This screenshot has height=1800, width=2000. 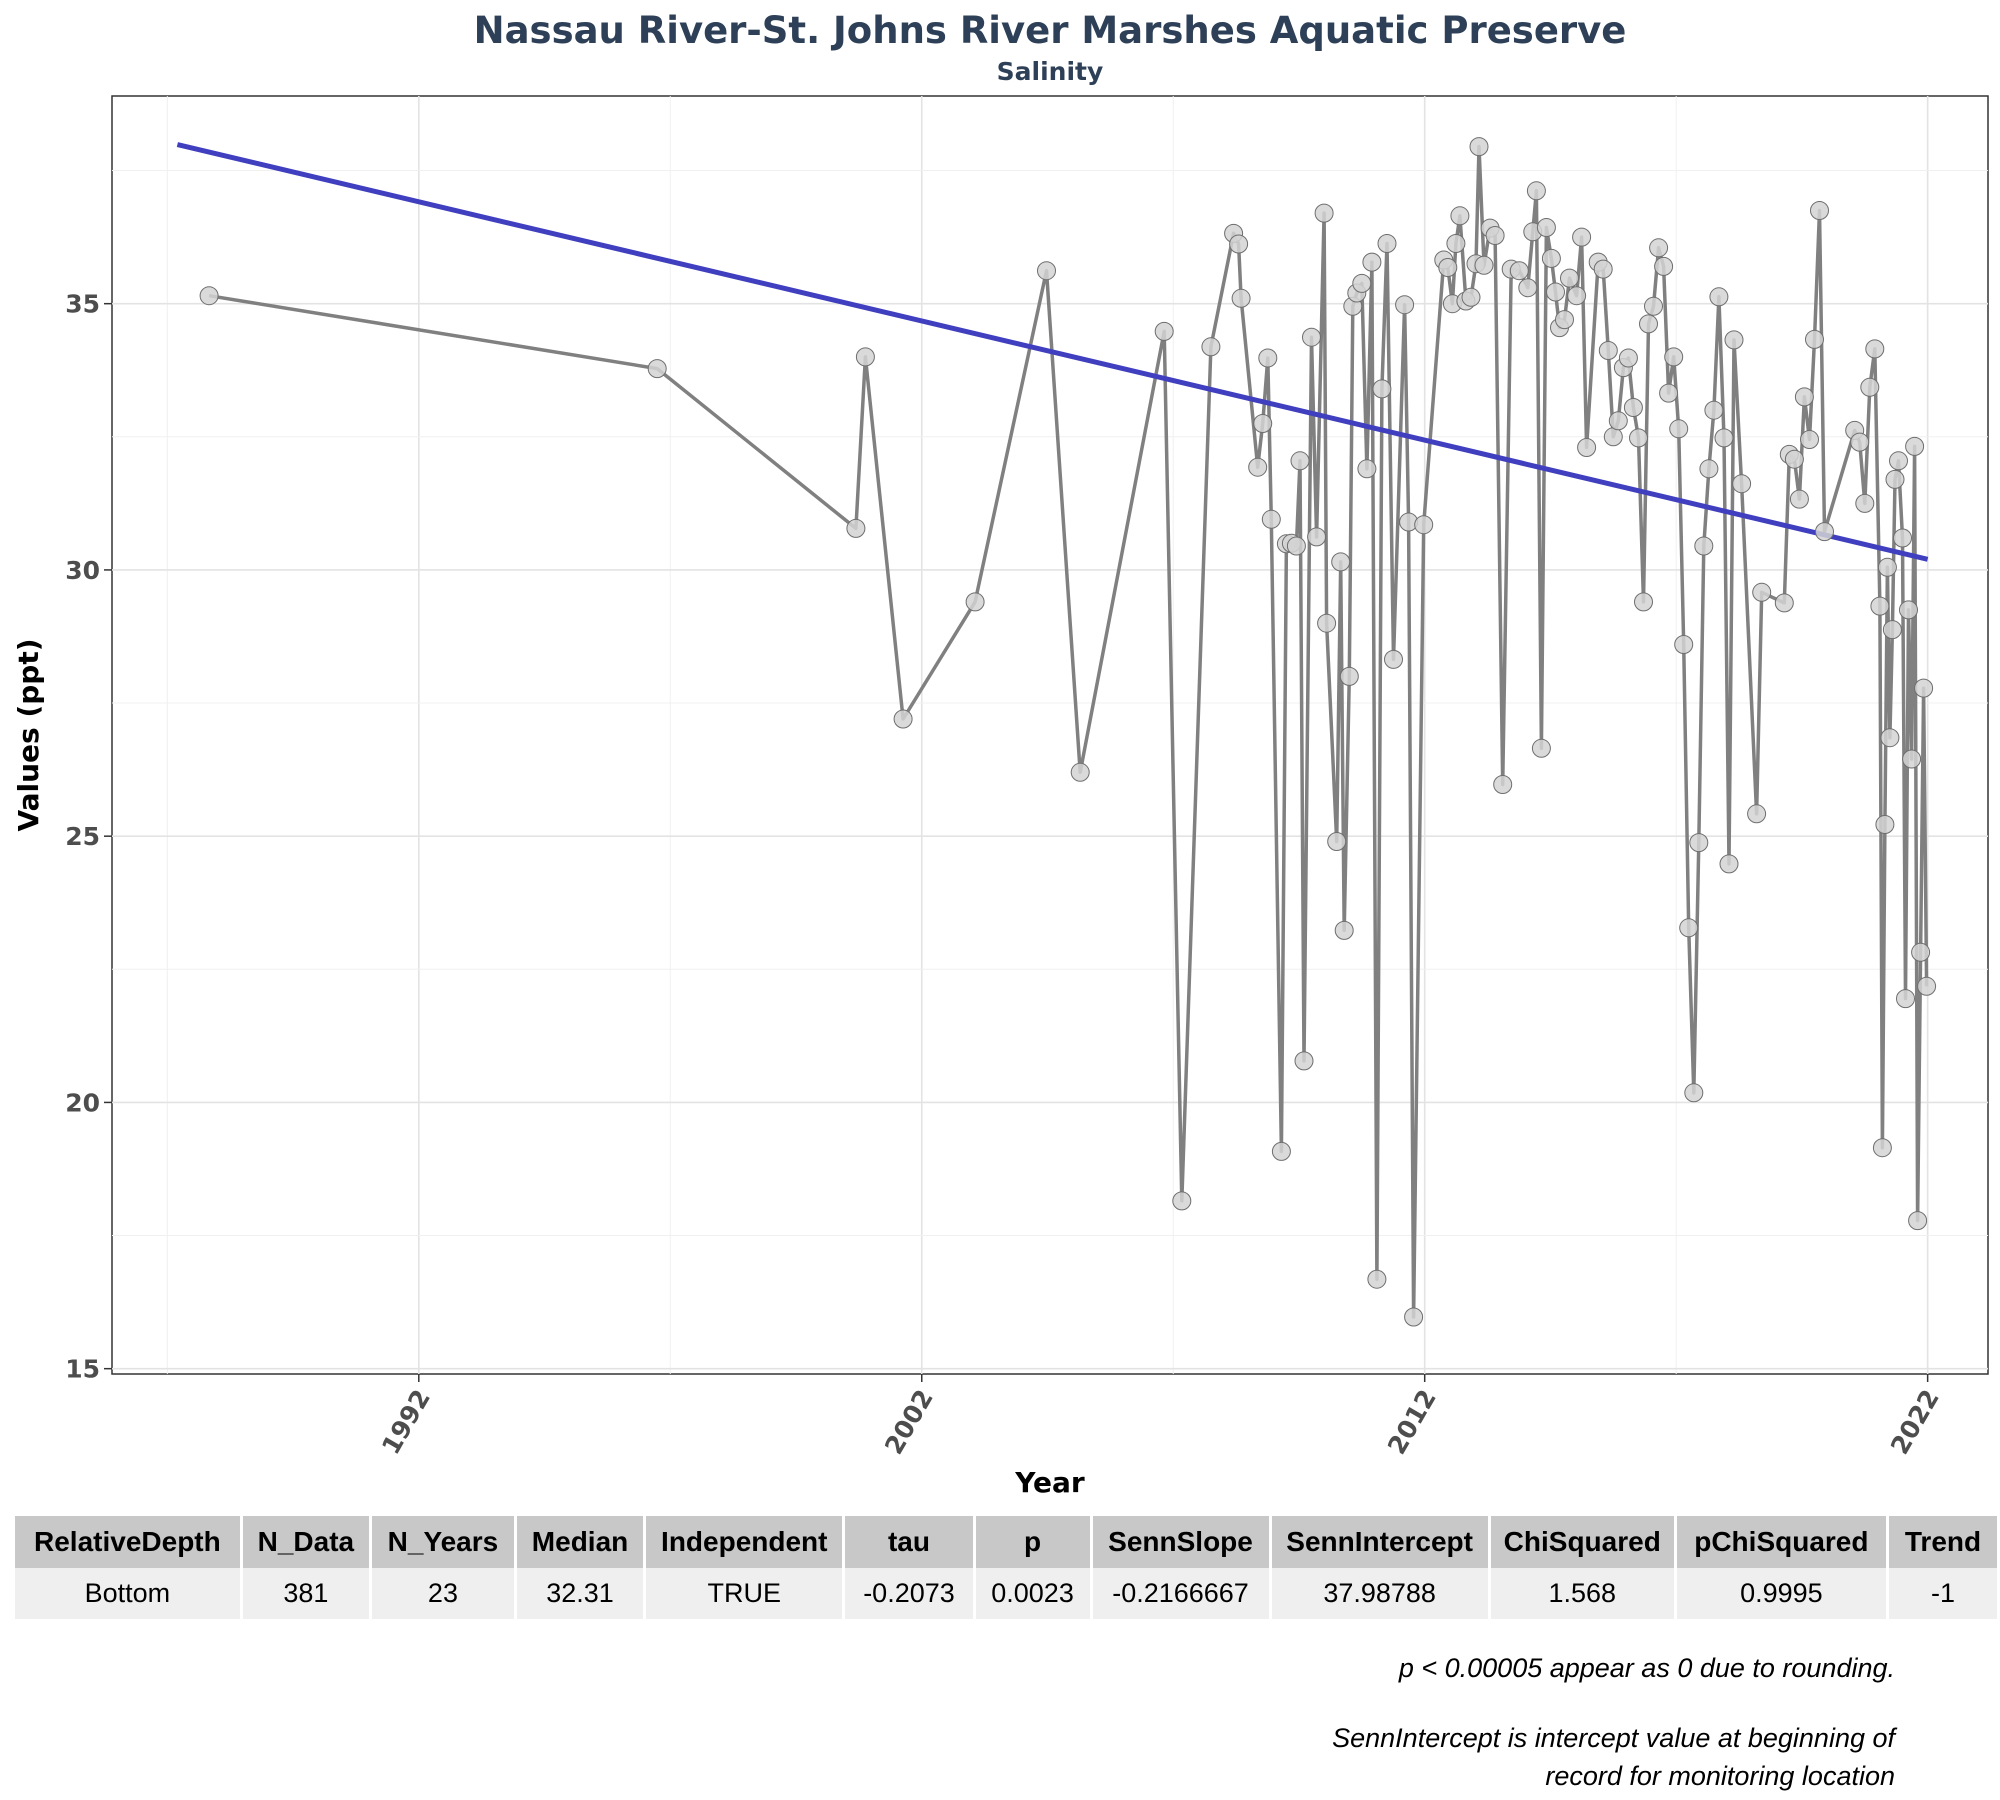 I want to click on y-tick-label: 20, so click(x=82, y=1102).